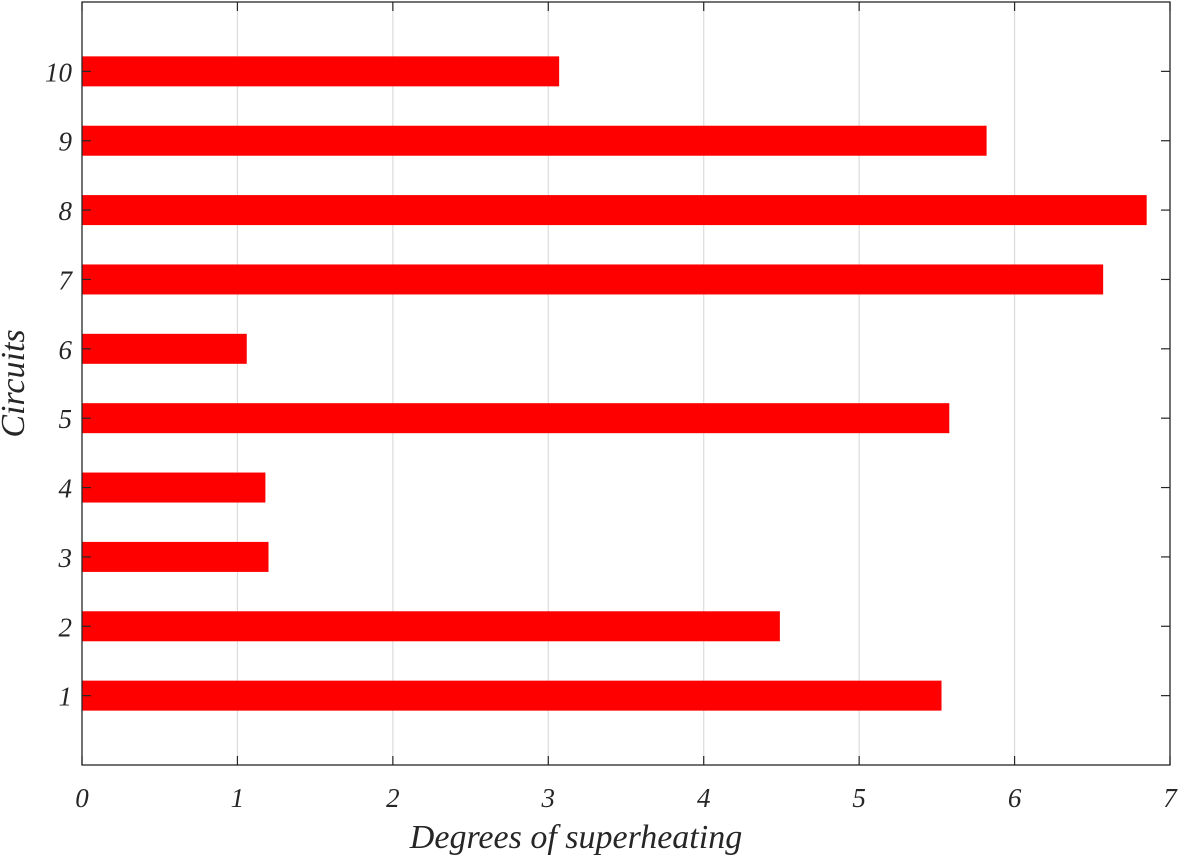  What do you see at coordinates (548, 798) in the screenshot?
I see `x-tick-label: 3` at bounding box center [548, 798].